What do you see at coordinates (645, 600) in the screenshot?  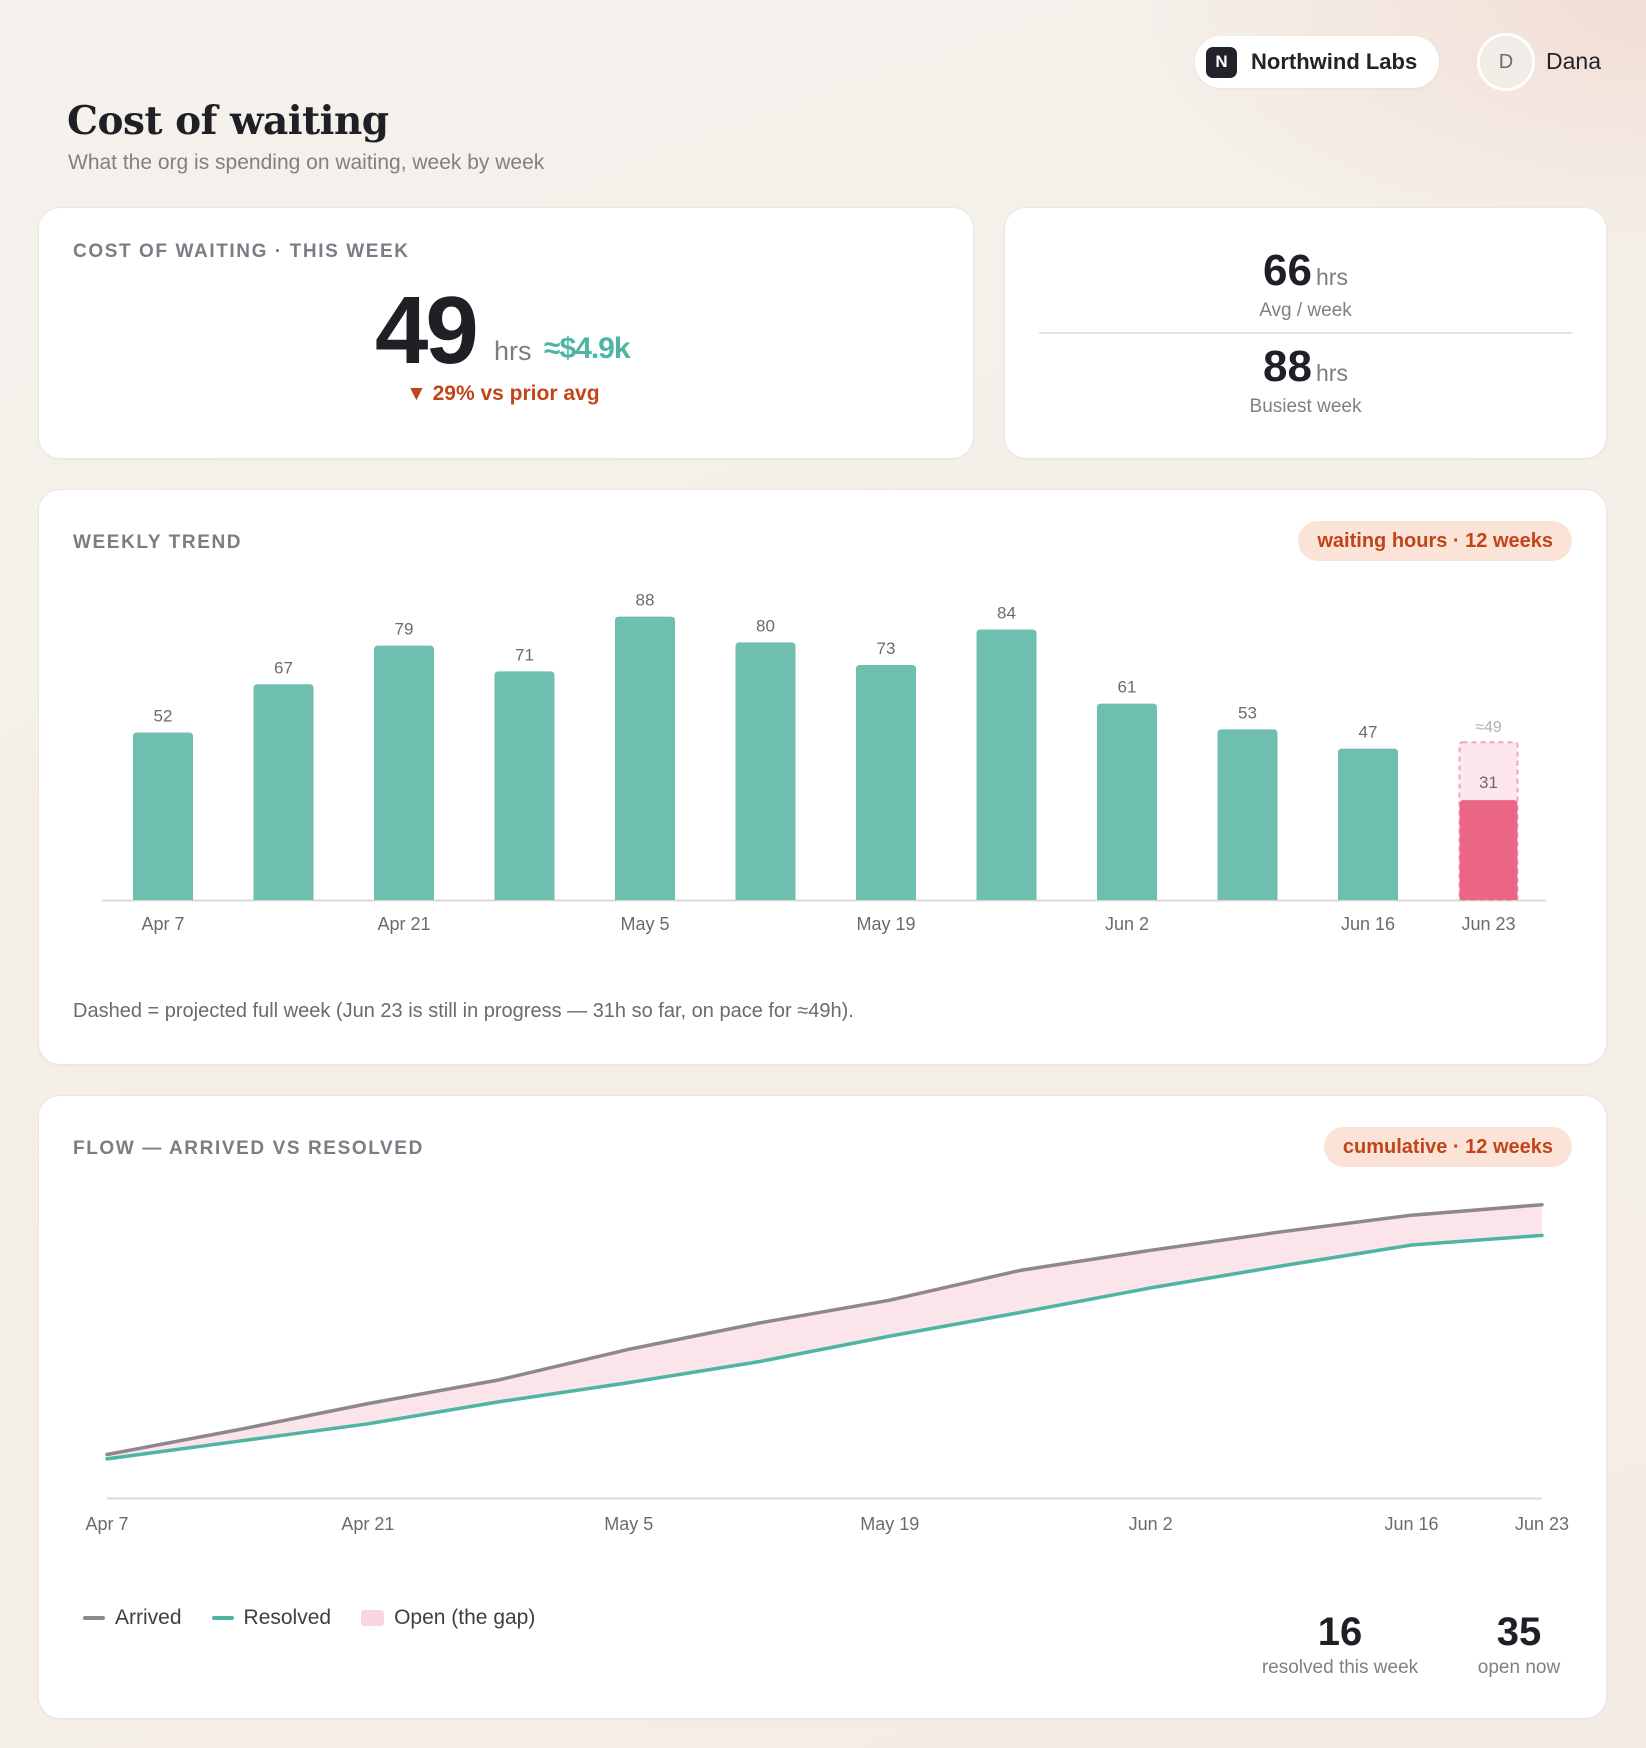 I see `bar-value-label: 88` at bounding box center [645, 600].